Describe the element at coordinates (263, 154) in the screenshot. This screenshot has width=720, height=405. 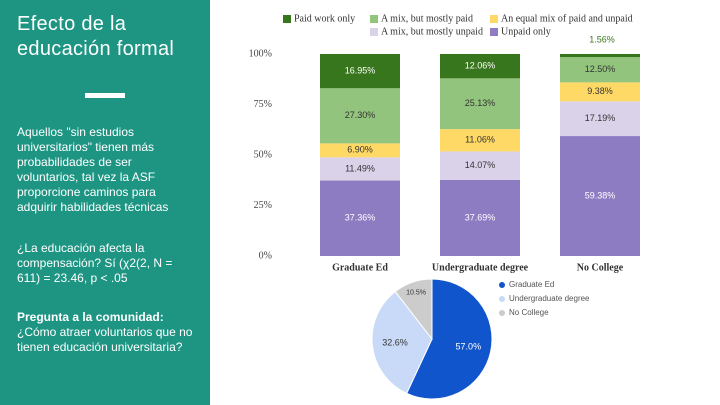
I see `y-tick-label: 50%` at that location.